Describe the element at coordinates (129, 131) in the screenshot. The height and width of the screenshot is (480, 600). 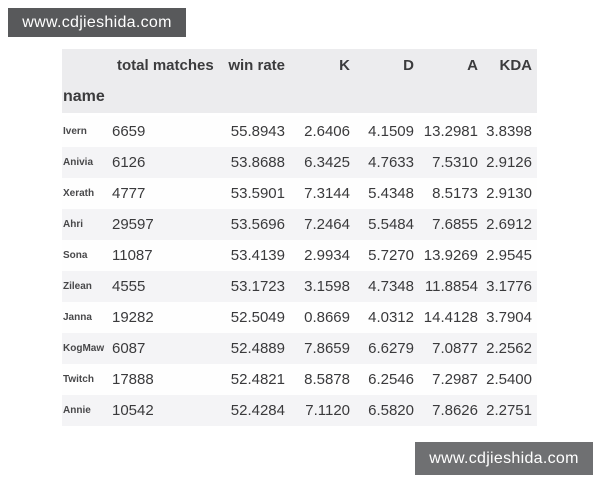
I see `cell-total-matches: 6659` at that location.